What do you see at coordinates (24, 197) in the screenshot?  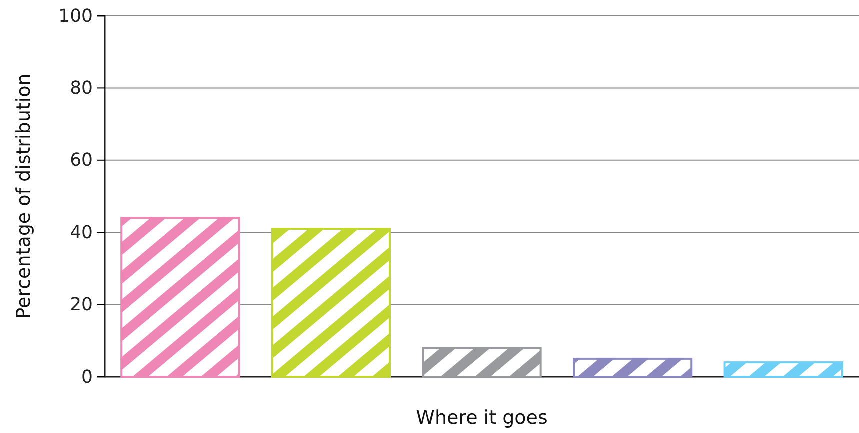 I see `y-axis-title: Percentage of distribution` at bounding box center [24, 197].